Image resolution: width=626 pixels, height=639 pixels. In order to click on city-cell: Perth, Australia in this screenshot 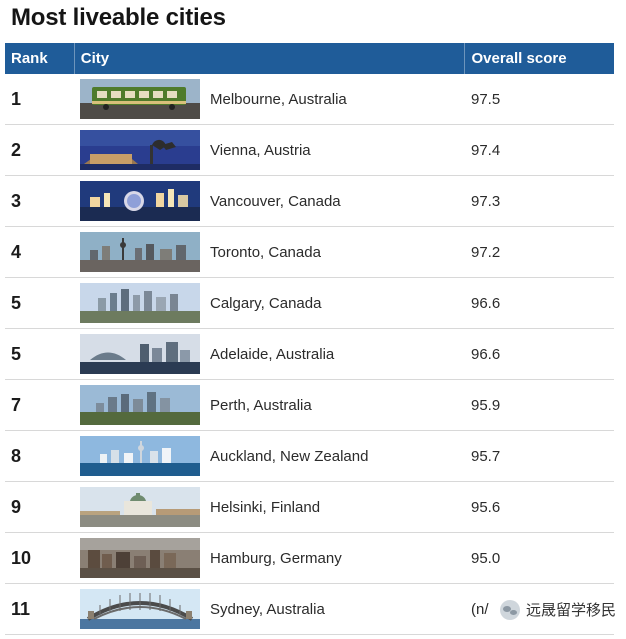, I will do `click(269, 405)`.